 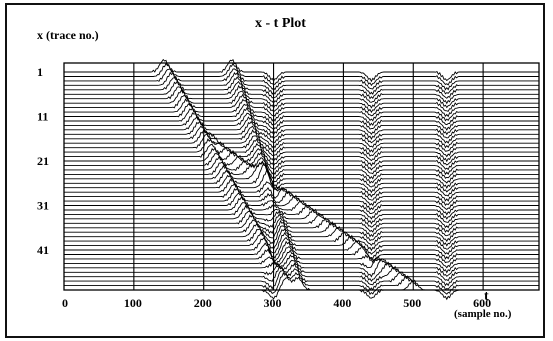 I want to click on x-axis-label-sub: (sample no.), so click(x=483, y=314).